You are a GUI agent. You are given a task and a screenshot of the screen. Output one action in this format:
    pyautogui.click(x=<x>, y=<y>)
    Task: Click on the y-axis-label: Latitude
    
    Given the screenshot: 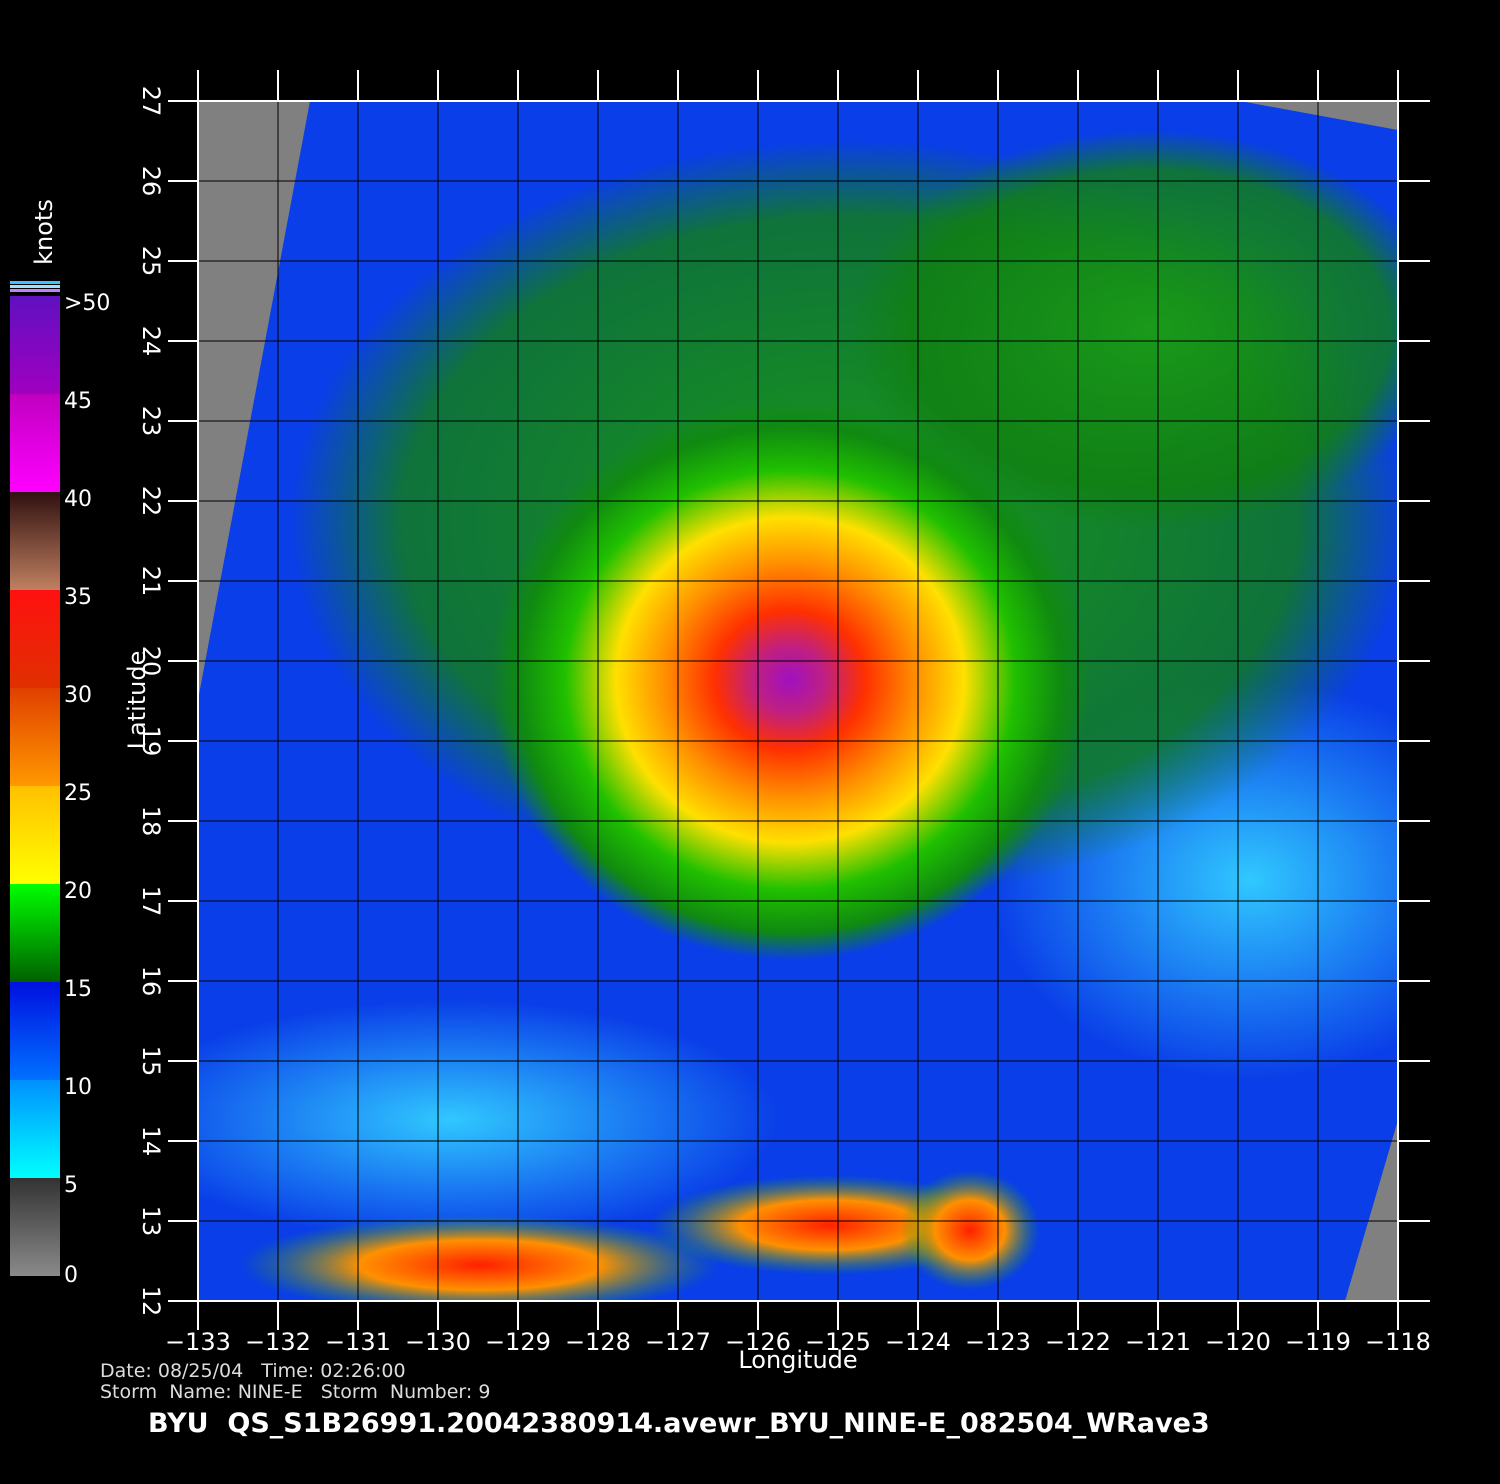 What is the action you would take?
    pyautogui.click(x=137, y=700)
    